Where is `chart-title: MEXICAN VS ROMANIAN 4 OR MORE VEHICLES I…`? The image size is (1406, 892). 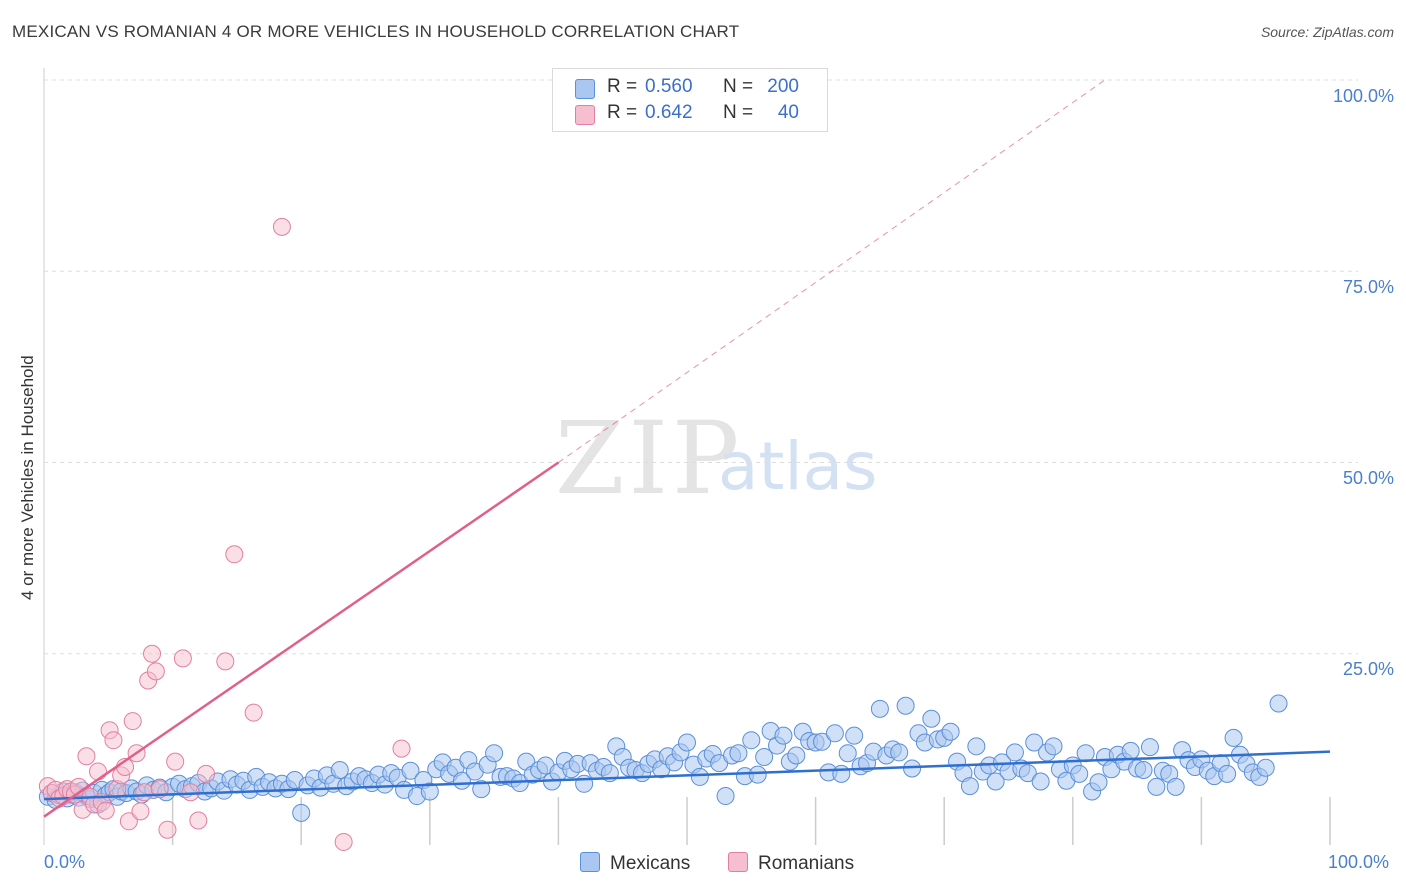
chart-title: MEXICAN VS ROMANIAN 4 OR MORE VEHICLES I… is located at coordinates (376, 31).